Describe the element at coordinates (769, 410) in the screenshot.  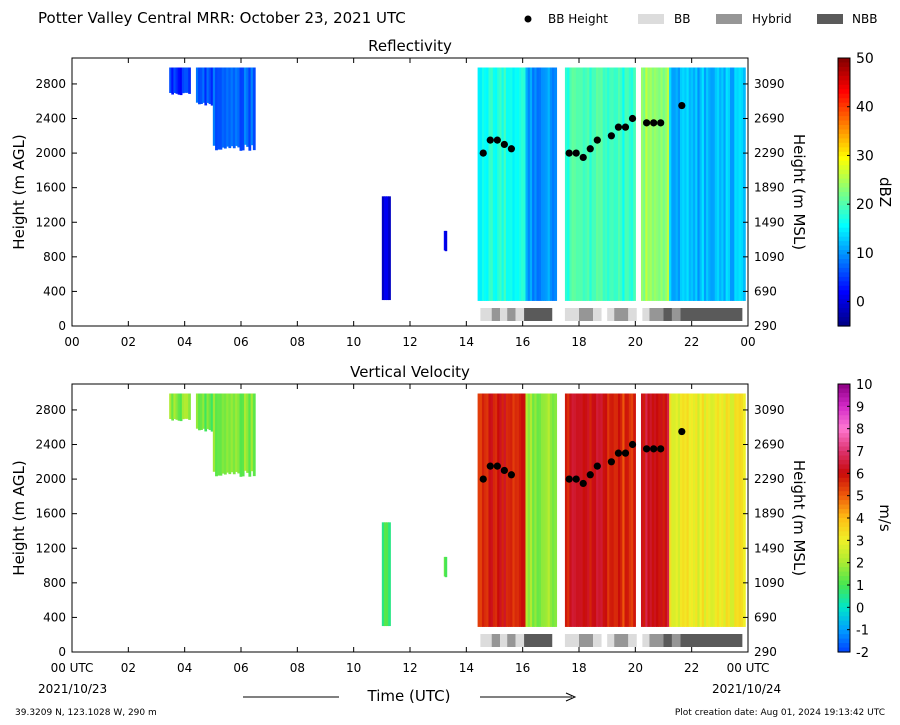
I see `y-right-tick-label: 3090` at that location.